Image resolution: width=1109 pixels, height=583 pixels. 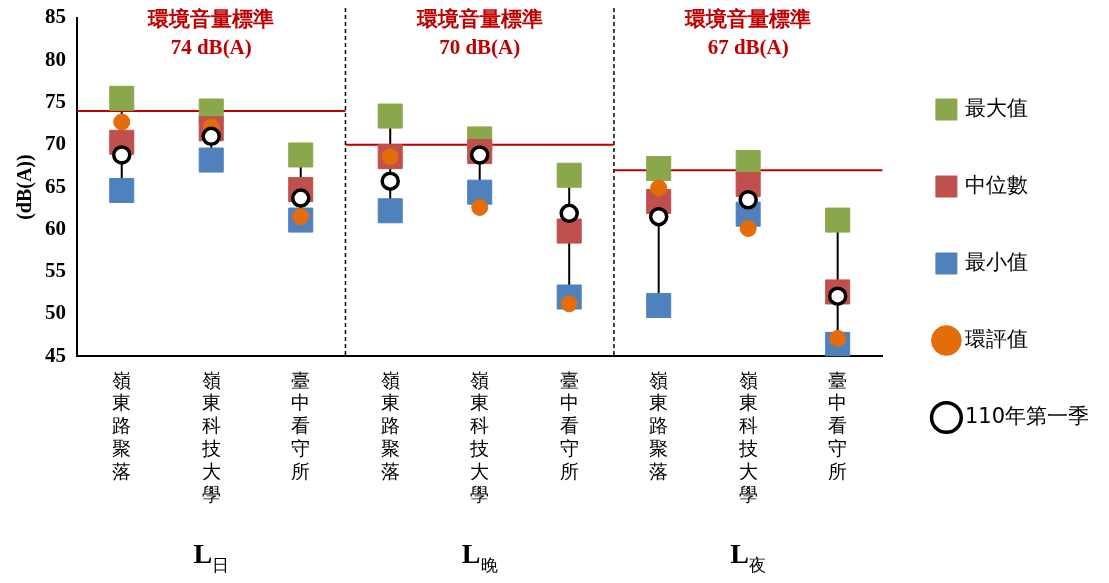 I want to click on y-tick-label: 55, so click(x=55, y=270).